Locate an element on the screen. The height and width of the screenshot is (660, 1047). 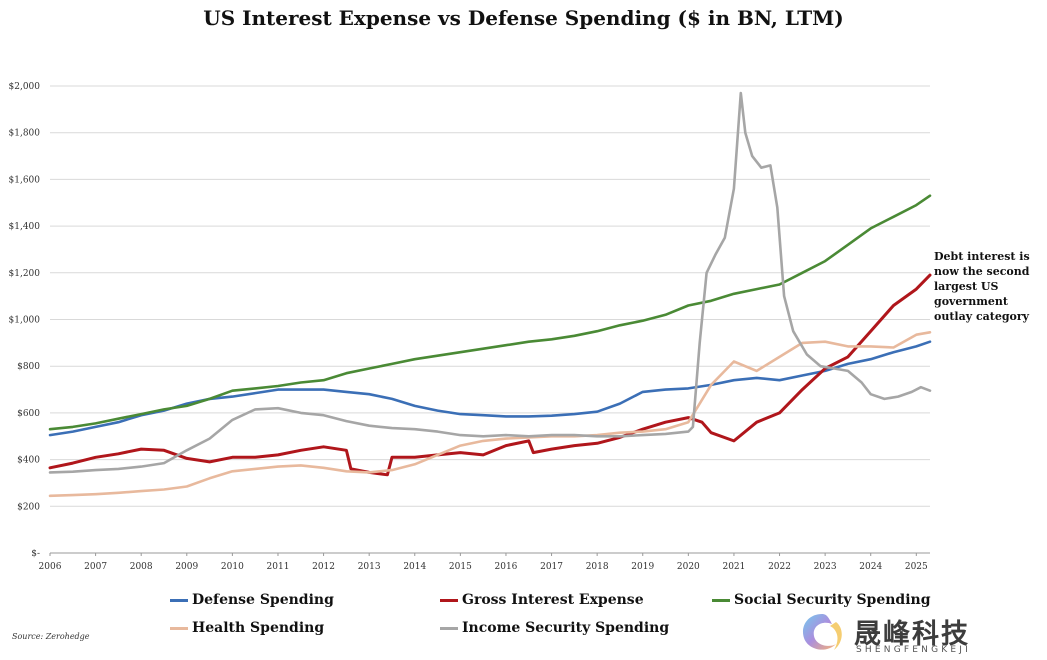
watermark-logo: 晟峰科技 SHENGFENGKEJI is located at coordinates (916, 633).